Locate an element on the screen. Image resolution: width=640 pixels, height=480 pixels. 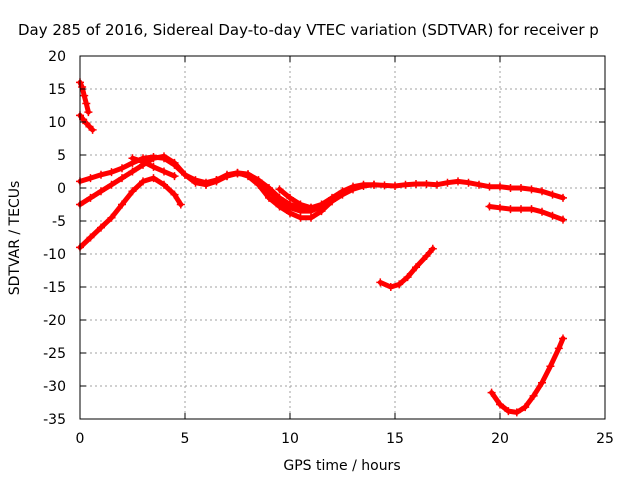
x-tick-label: 10 is located at coordinates (290, 439).